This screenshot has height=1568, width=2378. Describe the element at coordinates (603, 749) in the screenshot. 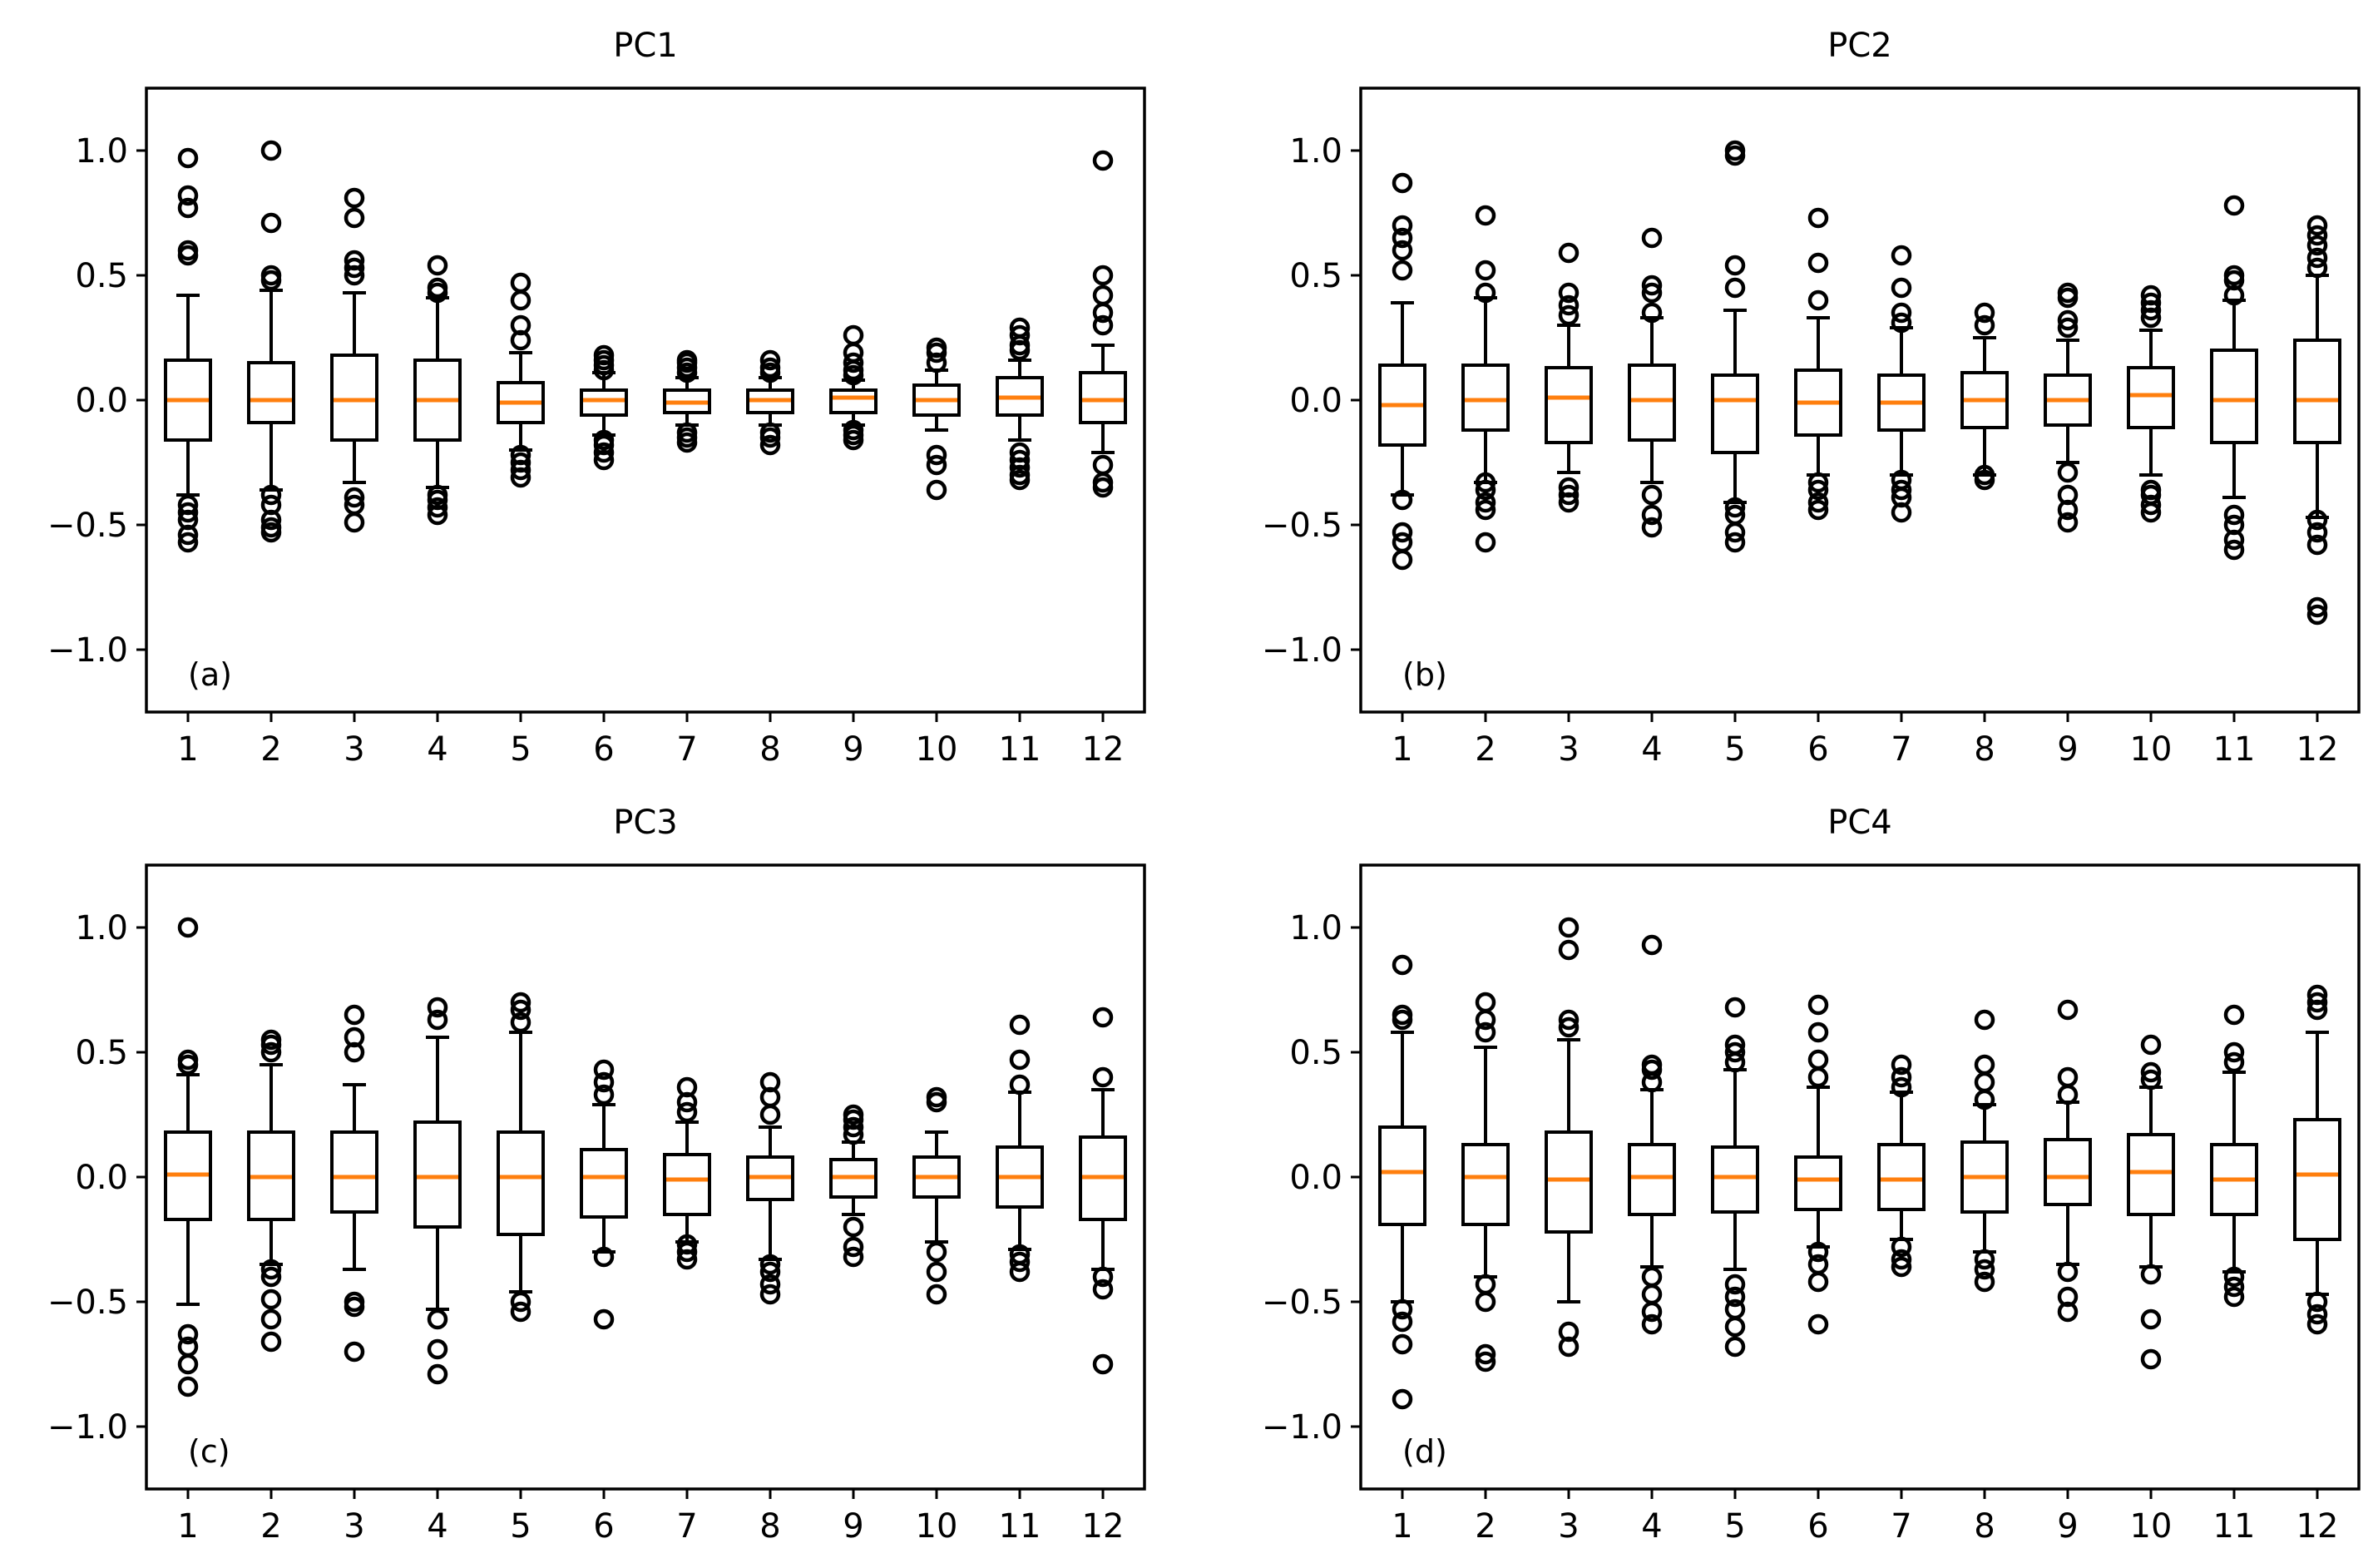

I see `x-tick-label: 6` at that location.